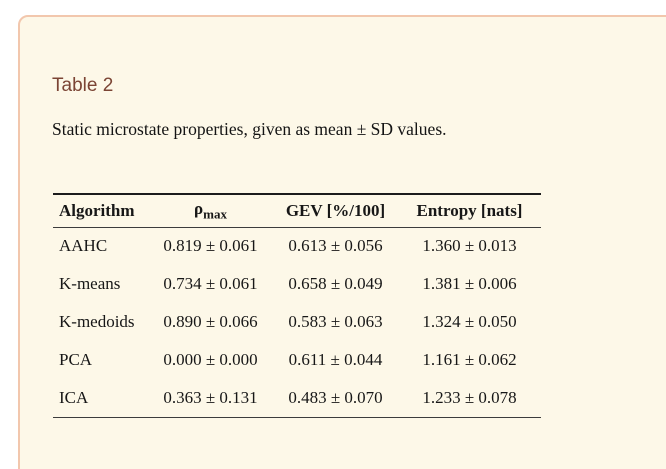  Describe the element at coordinates (335, 246) in the screenshot. I see `cell-gev: 0.613 ± 0.056` at that location.